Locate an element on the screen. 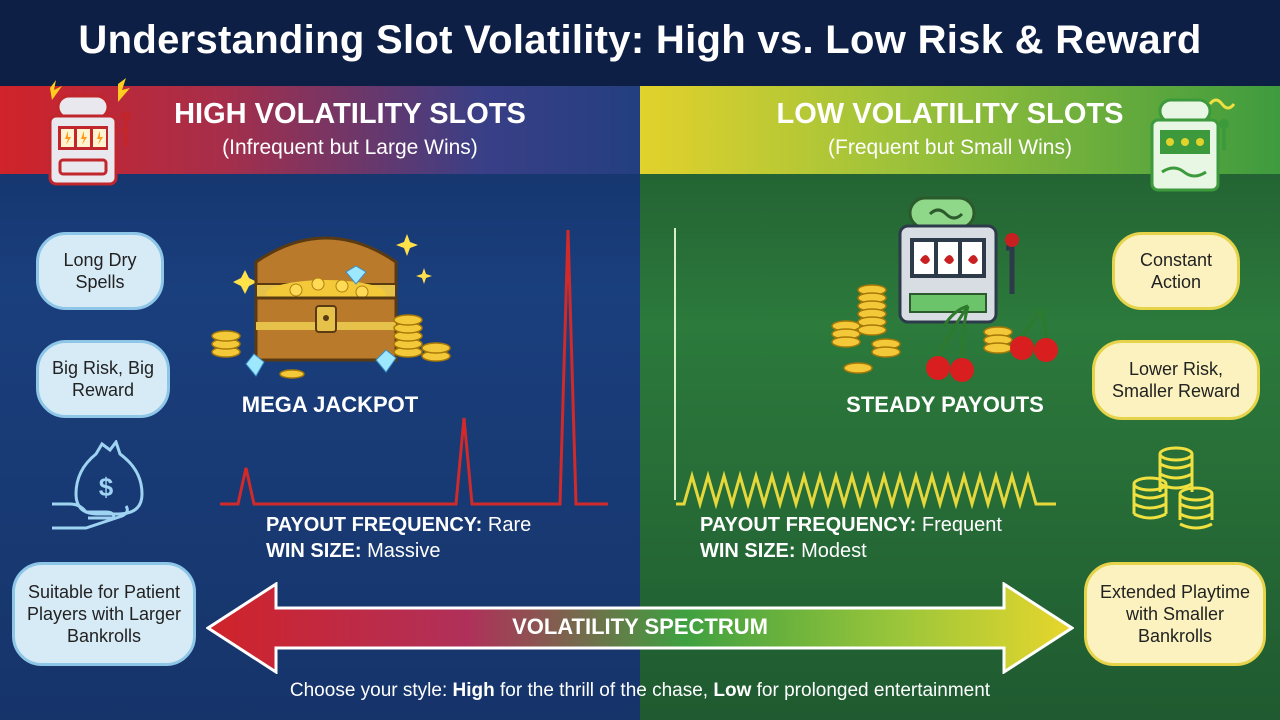 The width and height of the screenshot is (1280, 720). high-frequency-value: Rare is located at coordinates (509, 525).